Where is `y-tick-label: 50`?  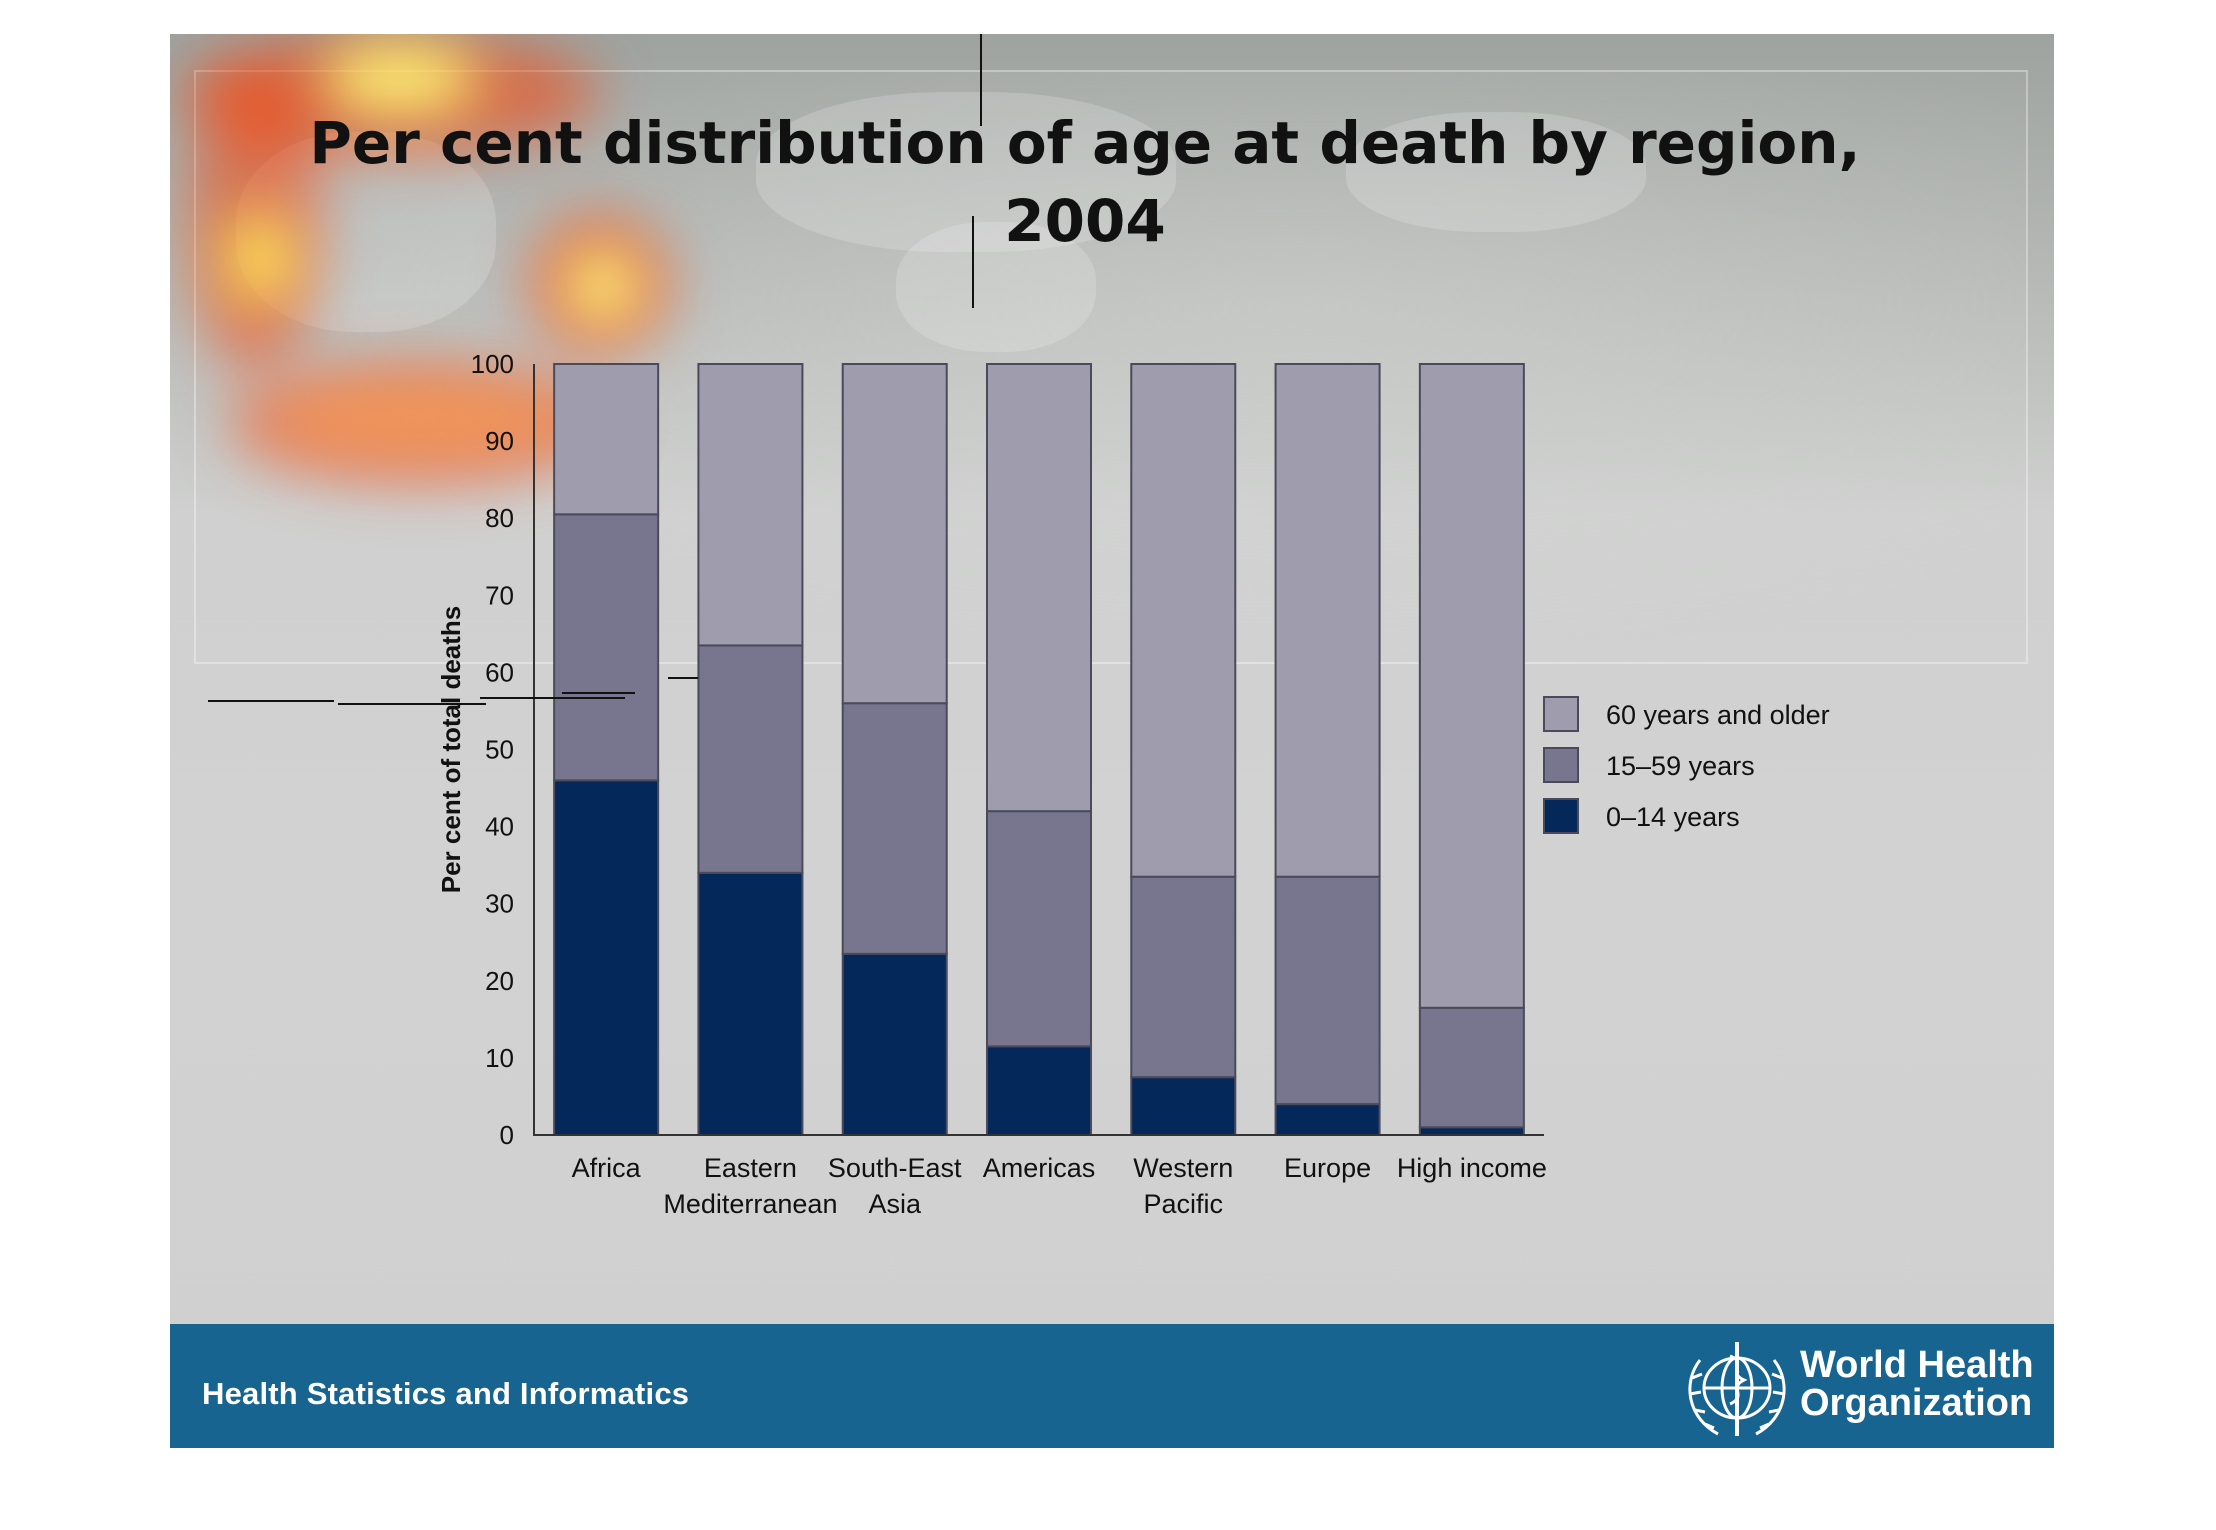
y-tick-label: 50 is located at coordinates (499, 750).